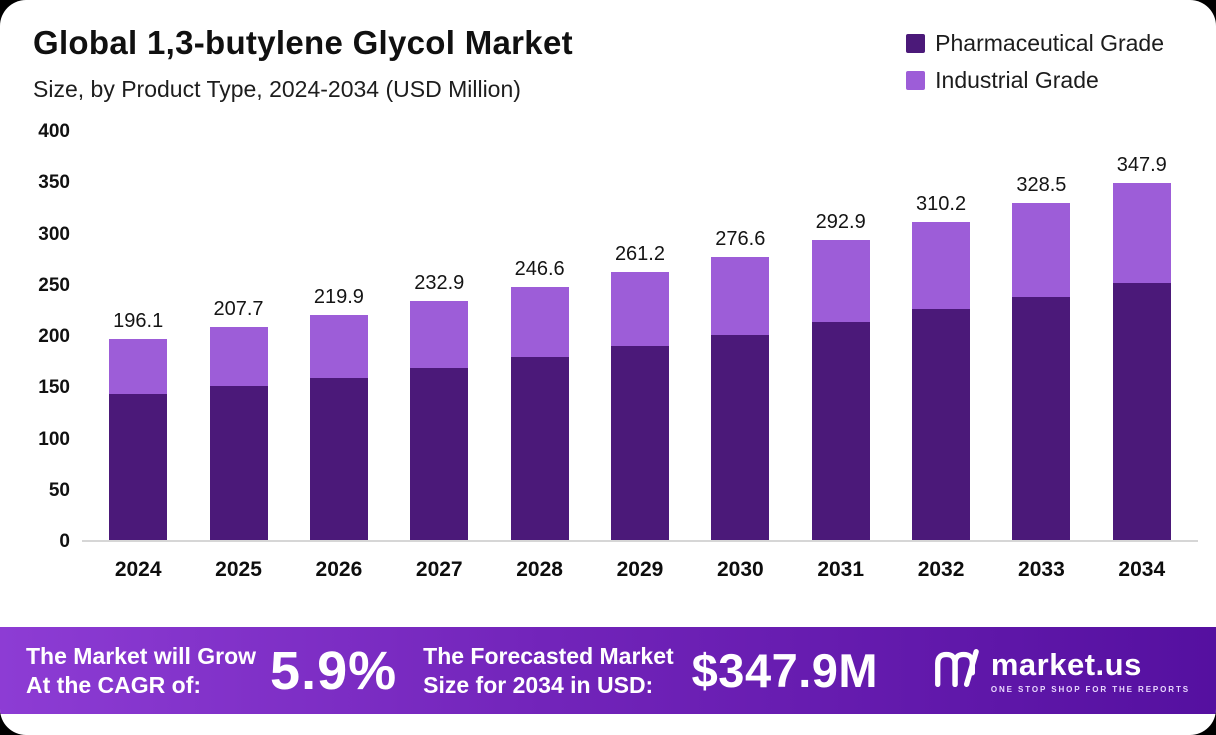 Image resolution: width=1216 pixels, height=735 pixels. Describe the element at coordinates (840, 221) in the screenshot. I see `bar-total-label: 292.9` at that location.